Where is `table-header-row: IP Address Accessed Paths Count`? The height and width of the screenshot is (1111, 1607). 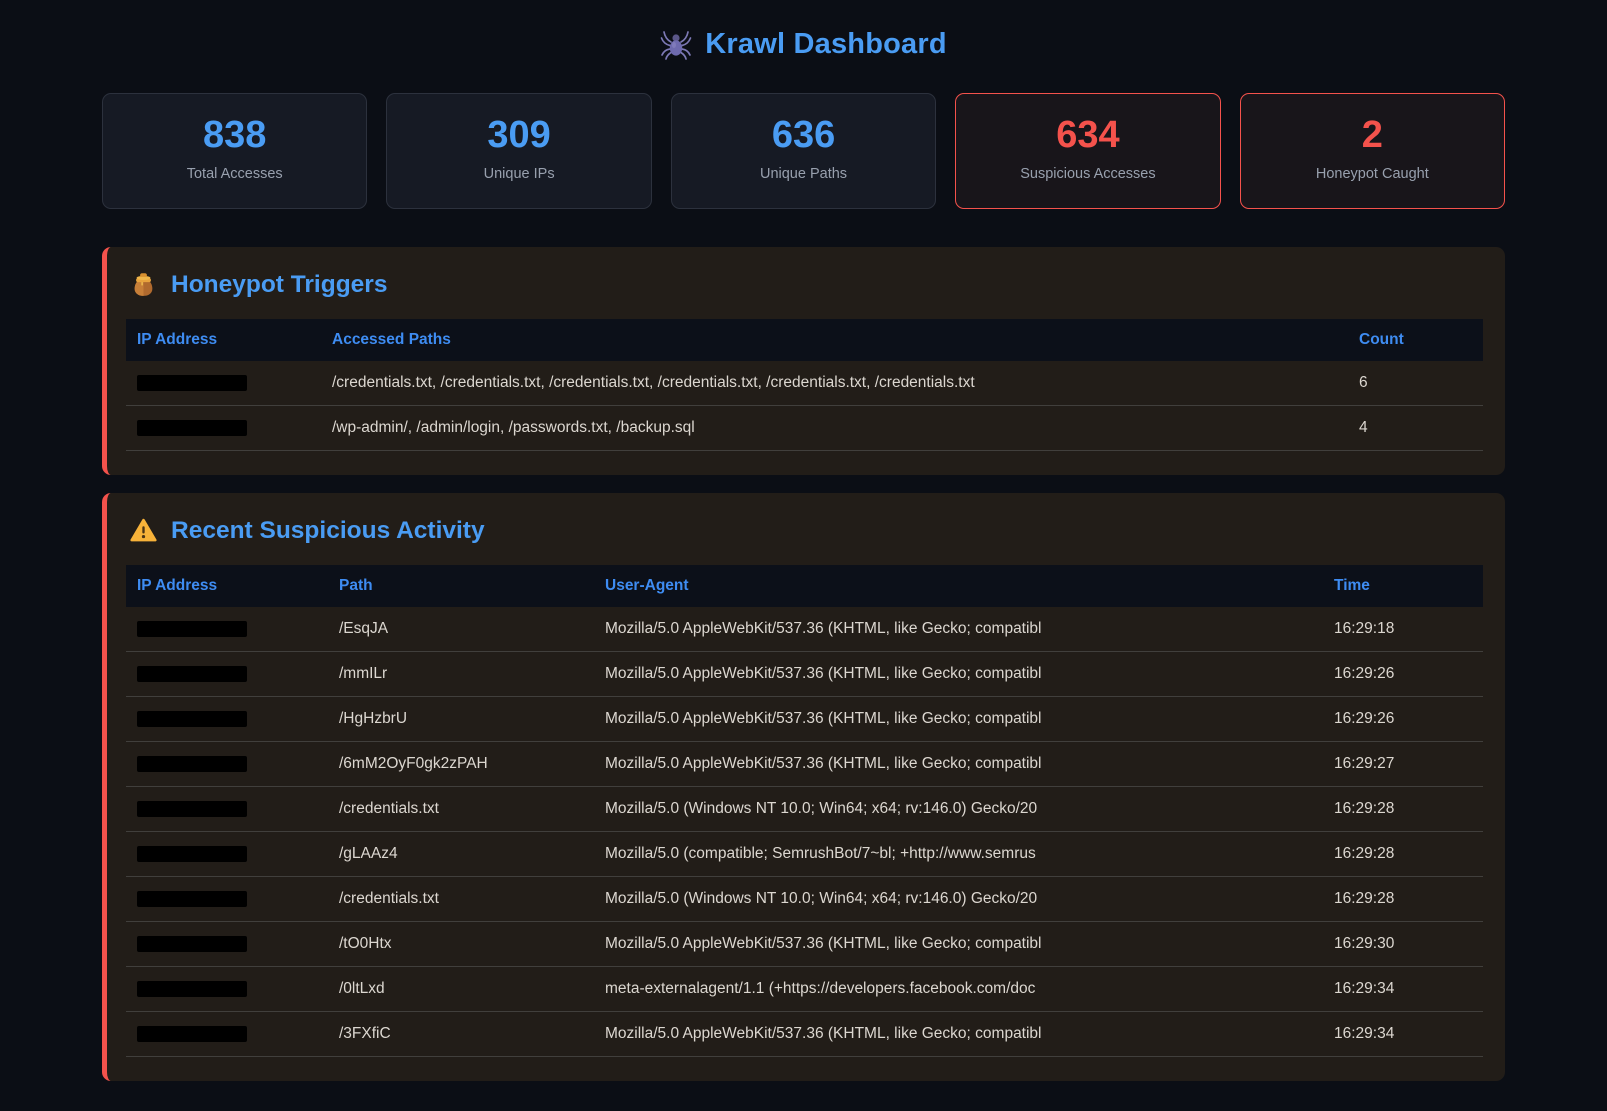
table-header-row: IP Address Accessed Paths Count is located at coordinates (804, 339).